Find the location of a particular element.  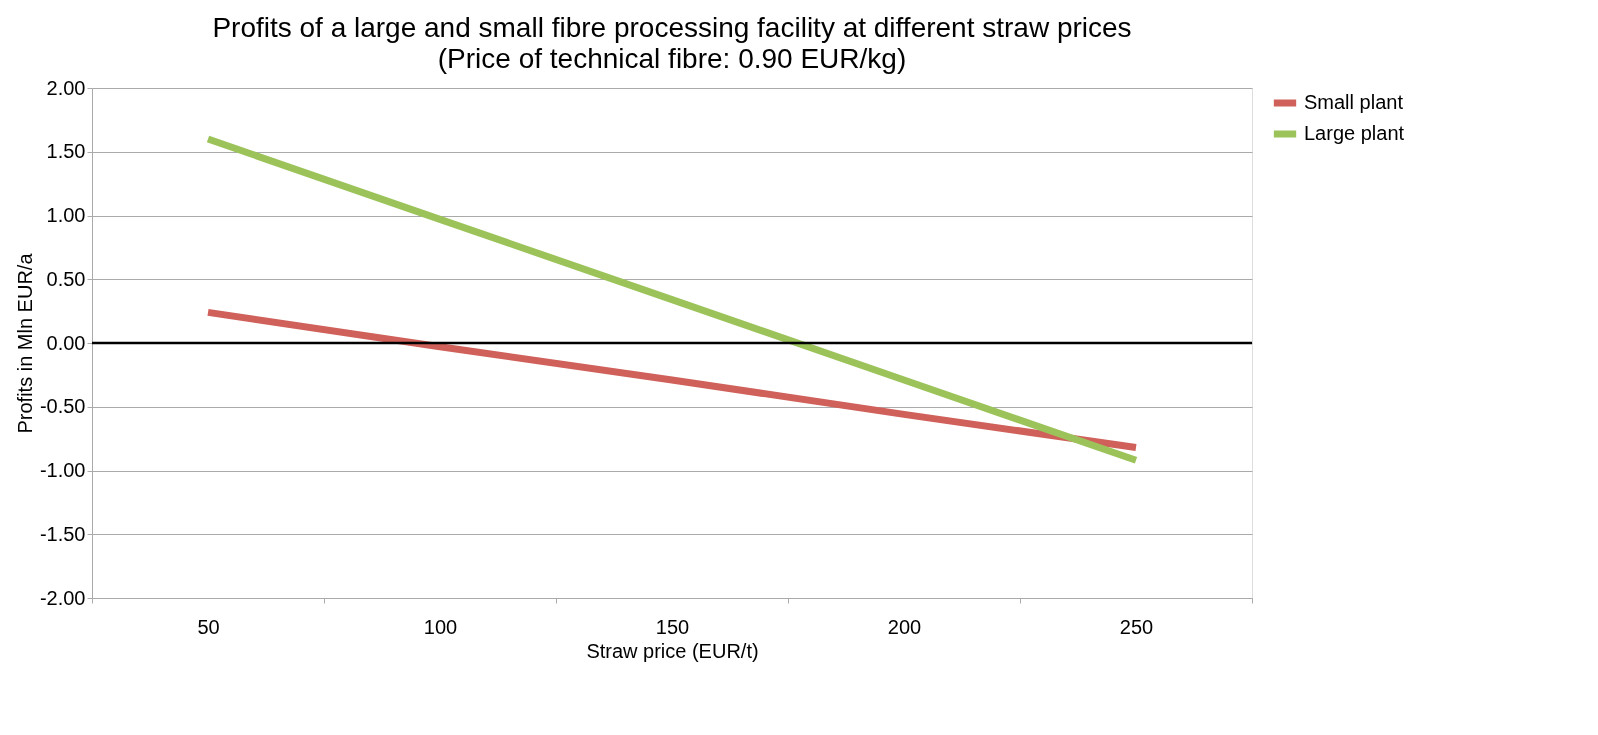

y-tick-label: -1.50 is located at coordinates (62, 533).